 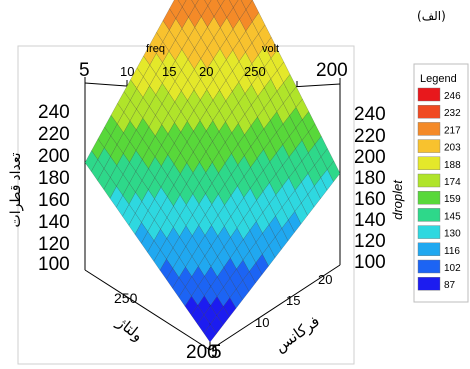 I want to click on z-tick-left-100: 100, so click(x=54, y=264).